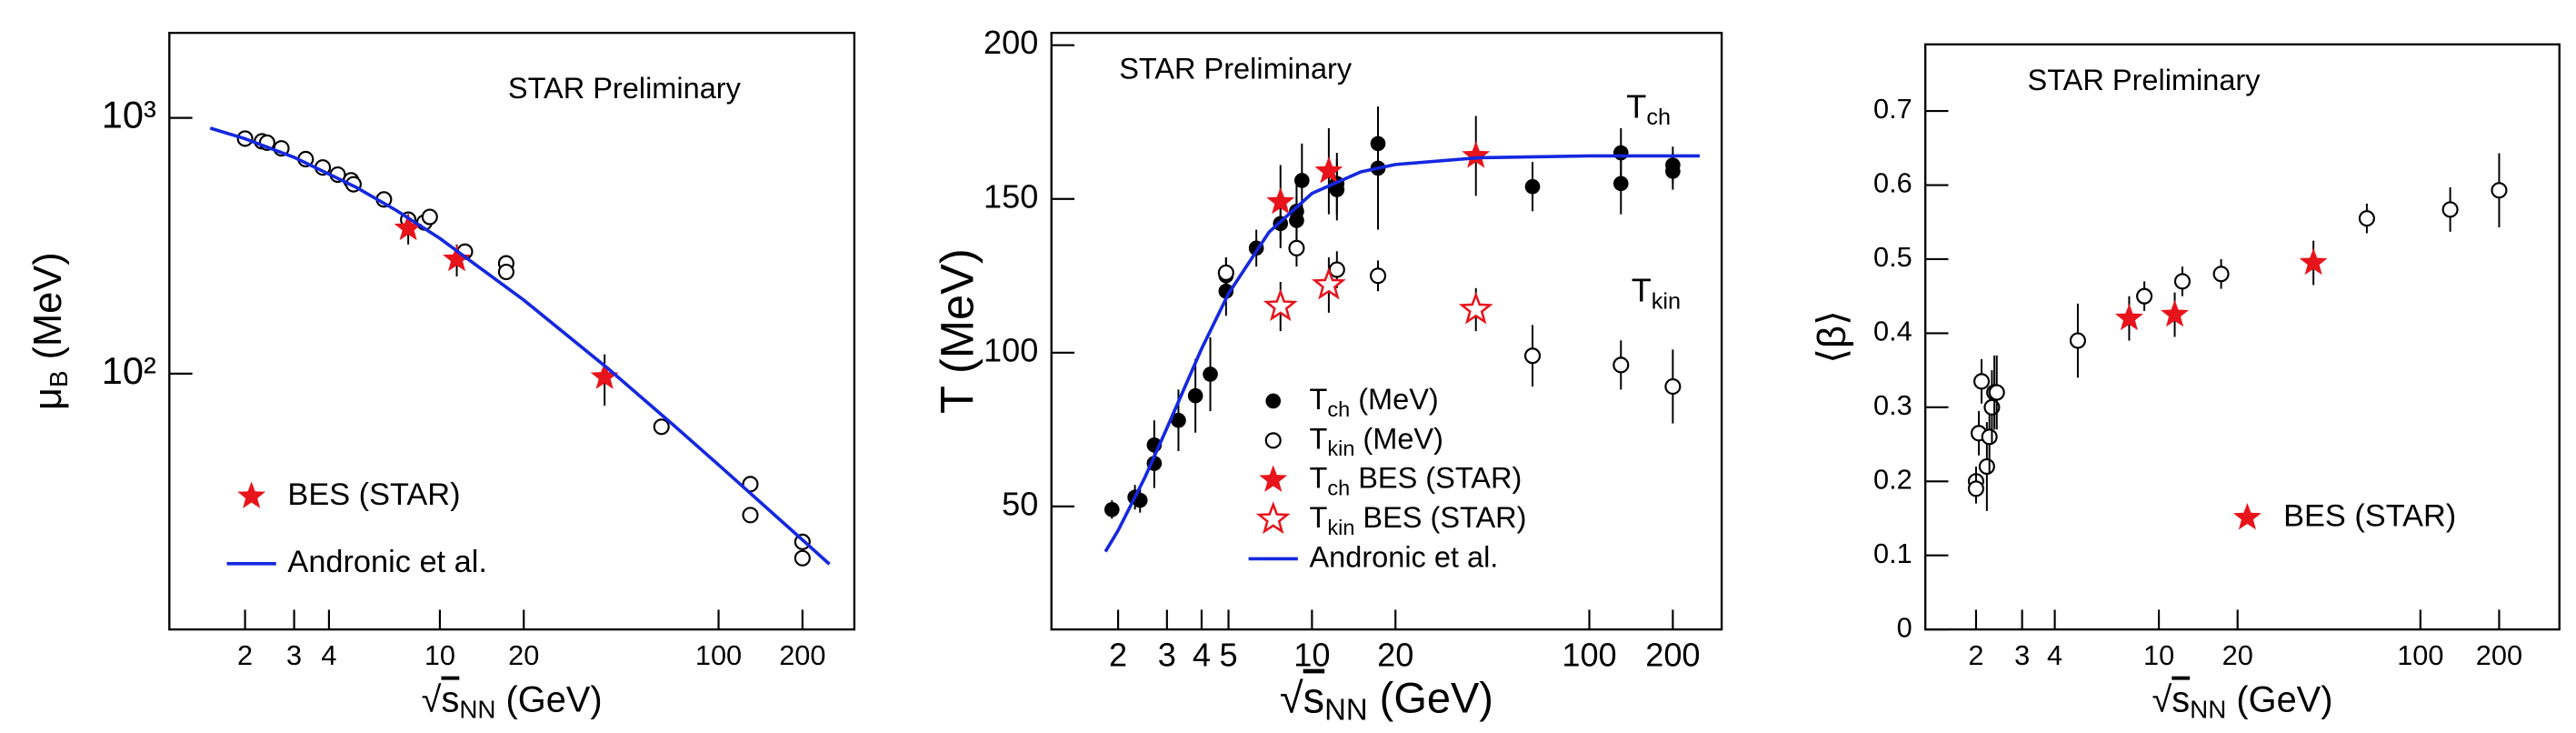 This screenshot has height=733, width=2576. I want to click on curve-label: Tch, so click(1648, 108).